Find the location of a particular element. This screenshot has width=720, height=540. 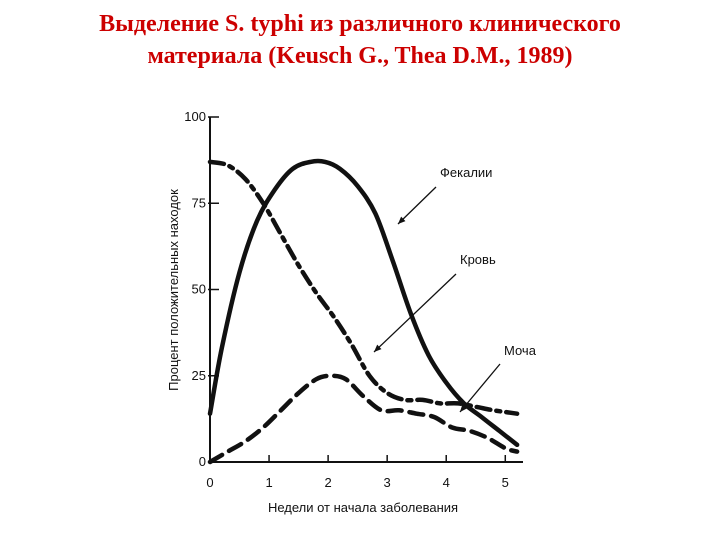

annotation-arrow-urine is located at coordinates (480, 388).